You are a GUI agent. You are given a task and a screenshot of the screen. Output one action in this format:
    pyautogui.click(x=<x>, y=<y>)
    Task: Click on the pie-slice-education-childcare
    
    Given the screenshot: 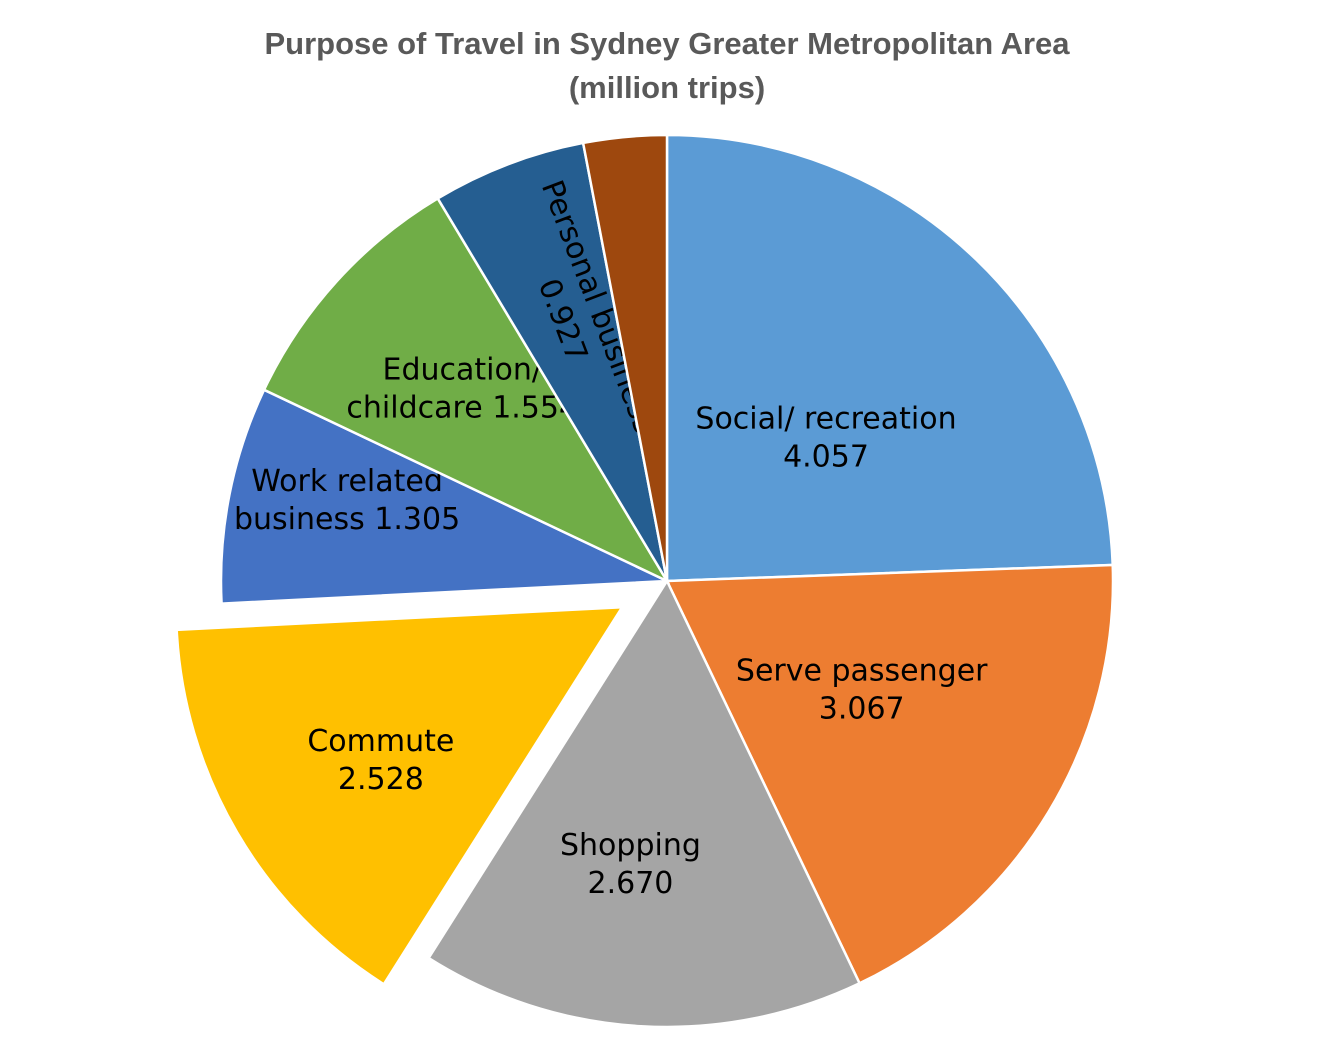 What is the action you would take?
    pyautogui.click(x=466, y=390)
    